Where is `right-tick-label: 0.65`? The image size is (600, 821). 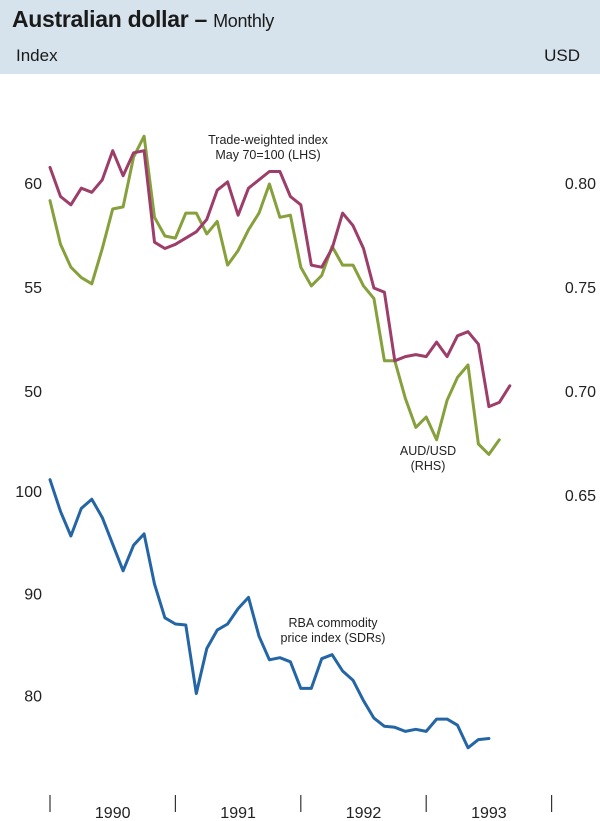
right-tick-label: 0.65 is located at coordinates (580, 496).